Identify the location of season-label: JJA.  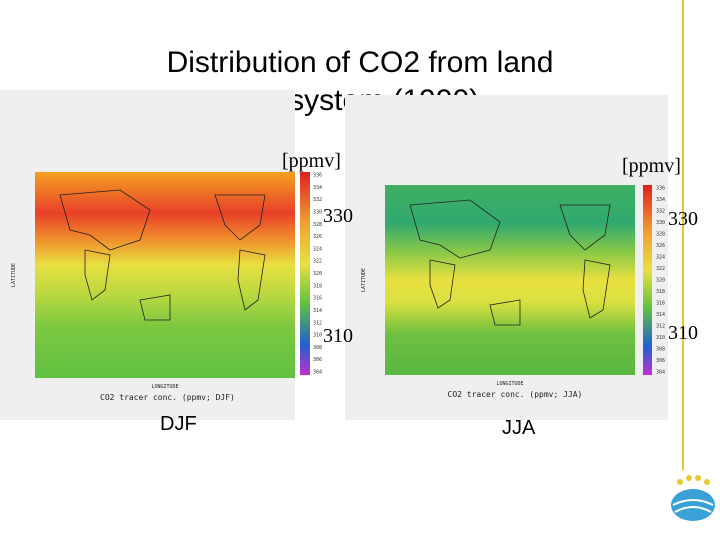
(519, 428).